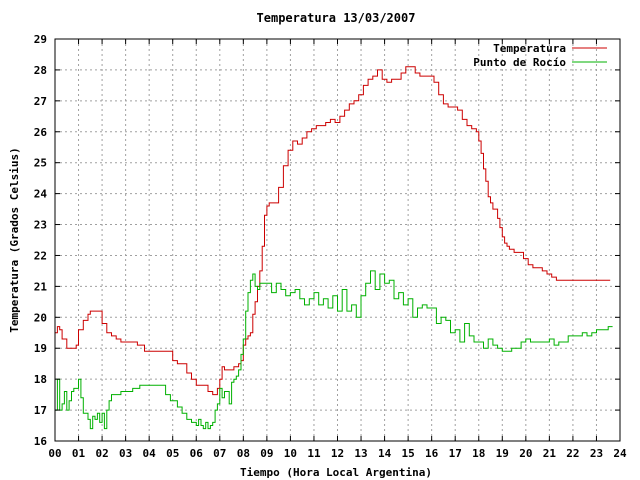 This screenshot has height=480, width=640. What do you see at coordinates (101, 453) in the screenshot?
I see `x-tick-label: 02` at bounding box center [101, 453].